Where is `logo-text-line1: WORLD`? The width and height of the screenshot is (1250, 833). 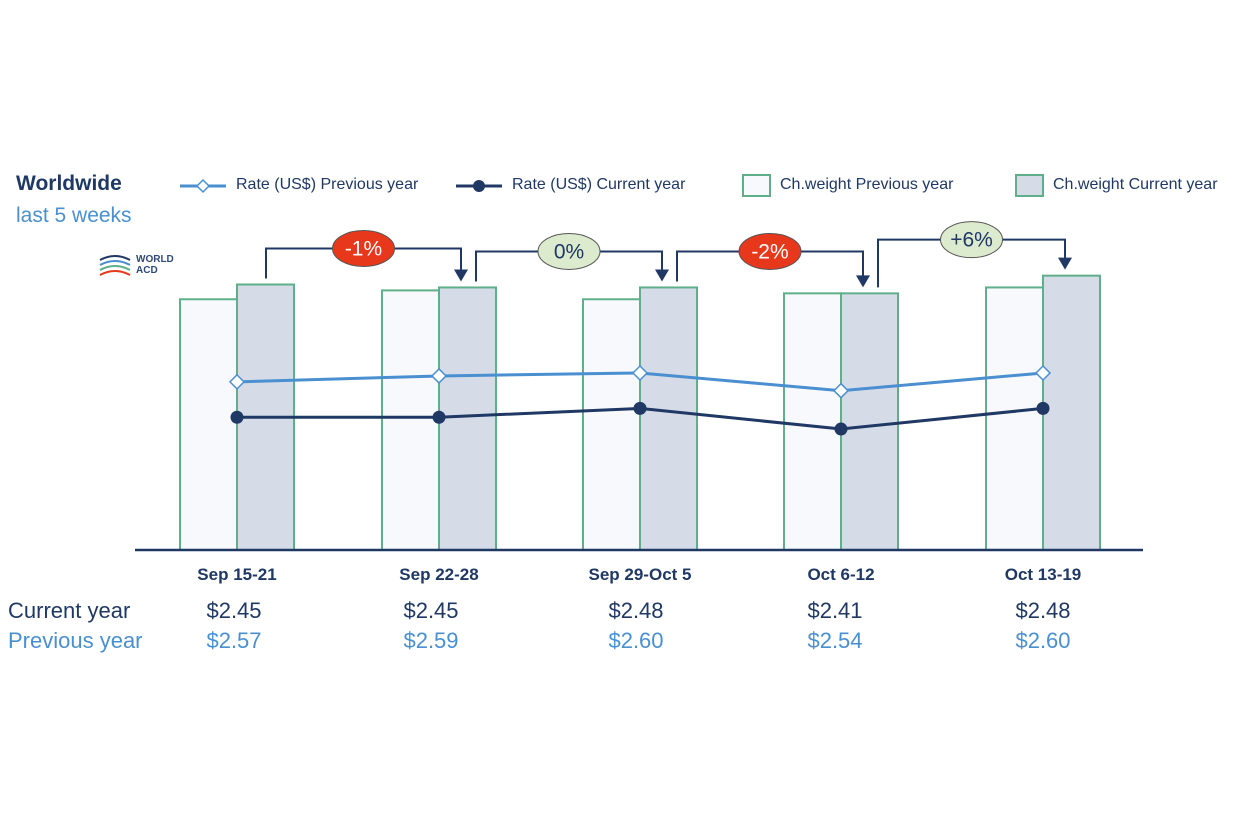 logo-text-line1: WORLD is located at coordinates (155, 259).